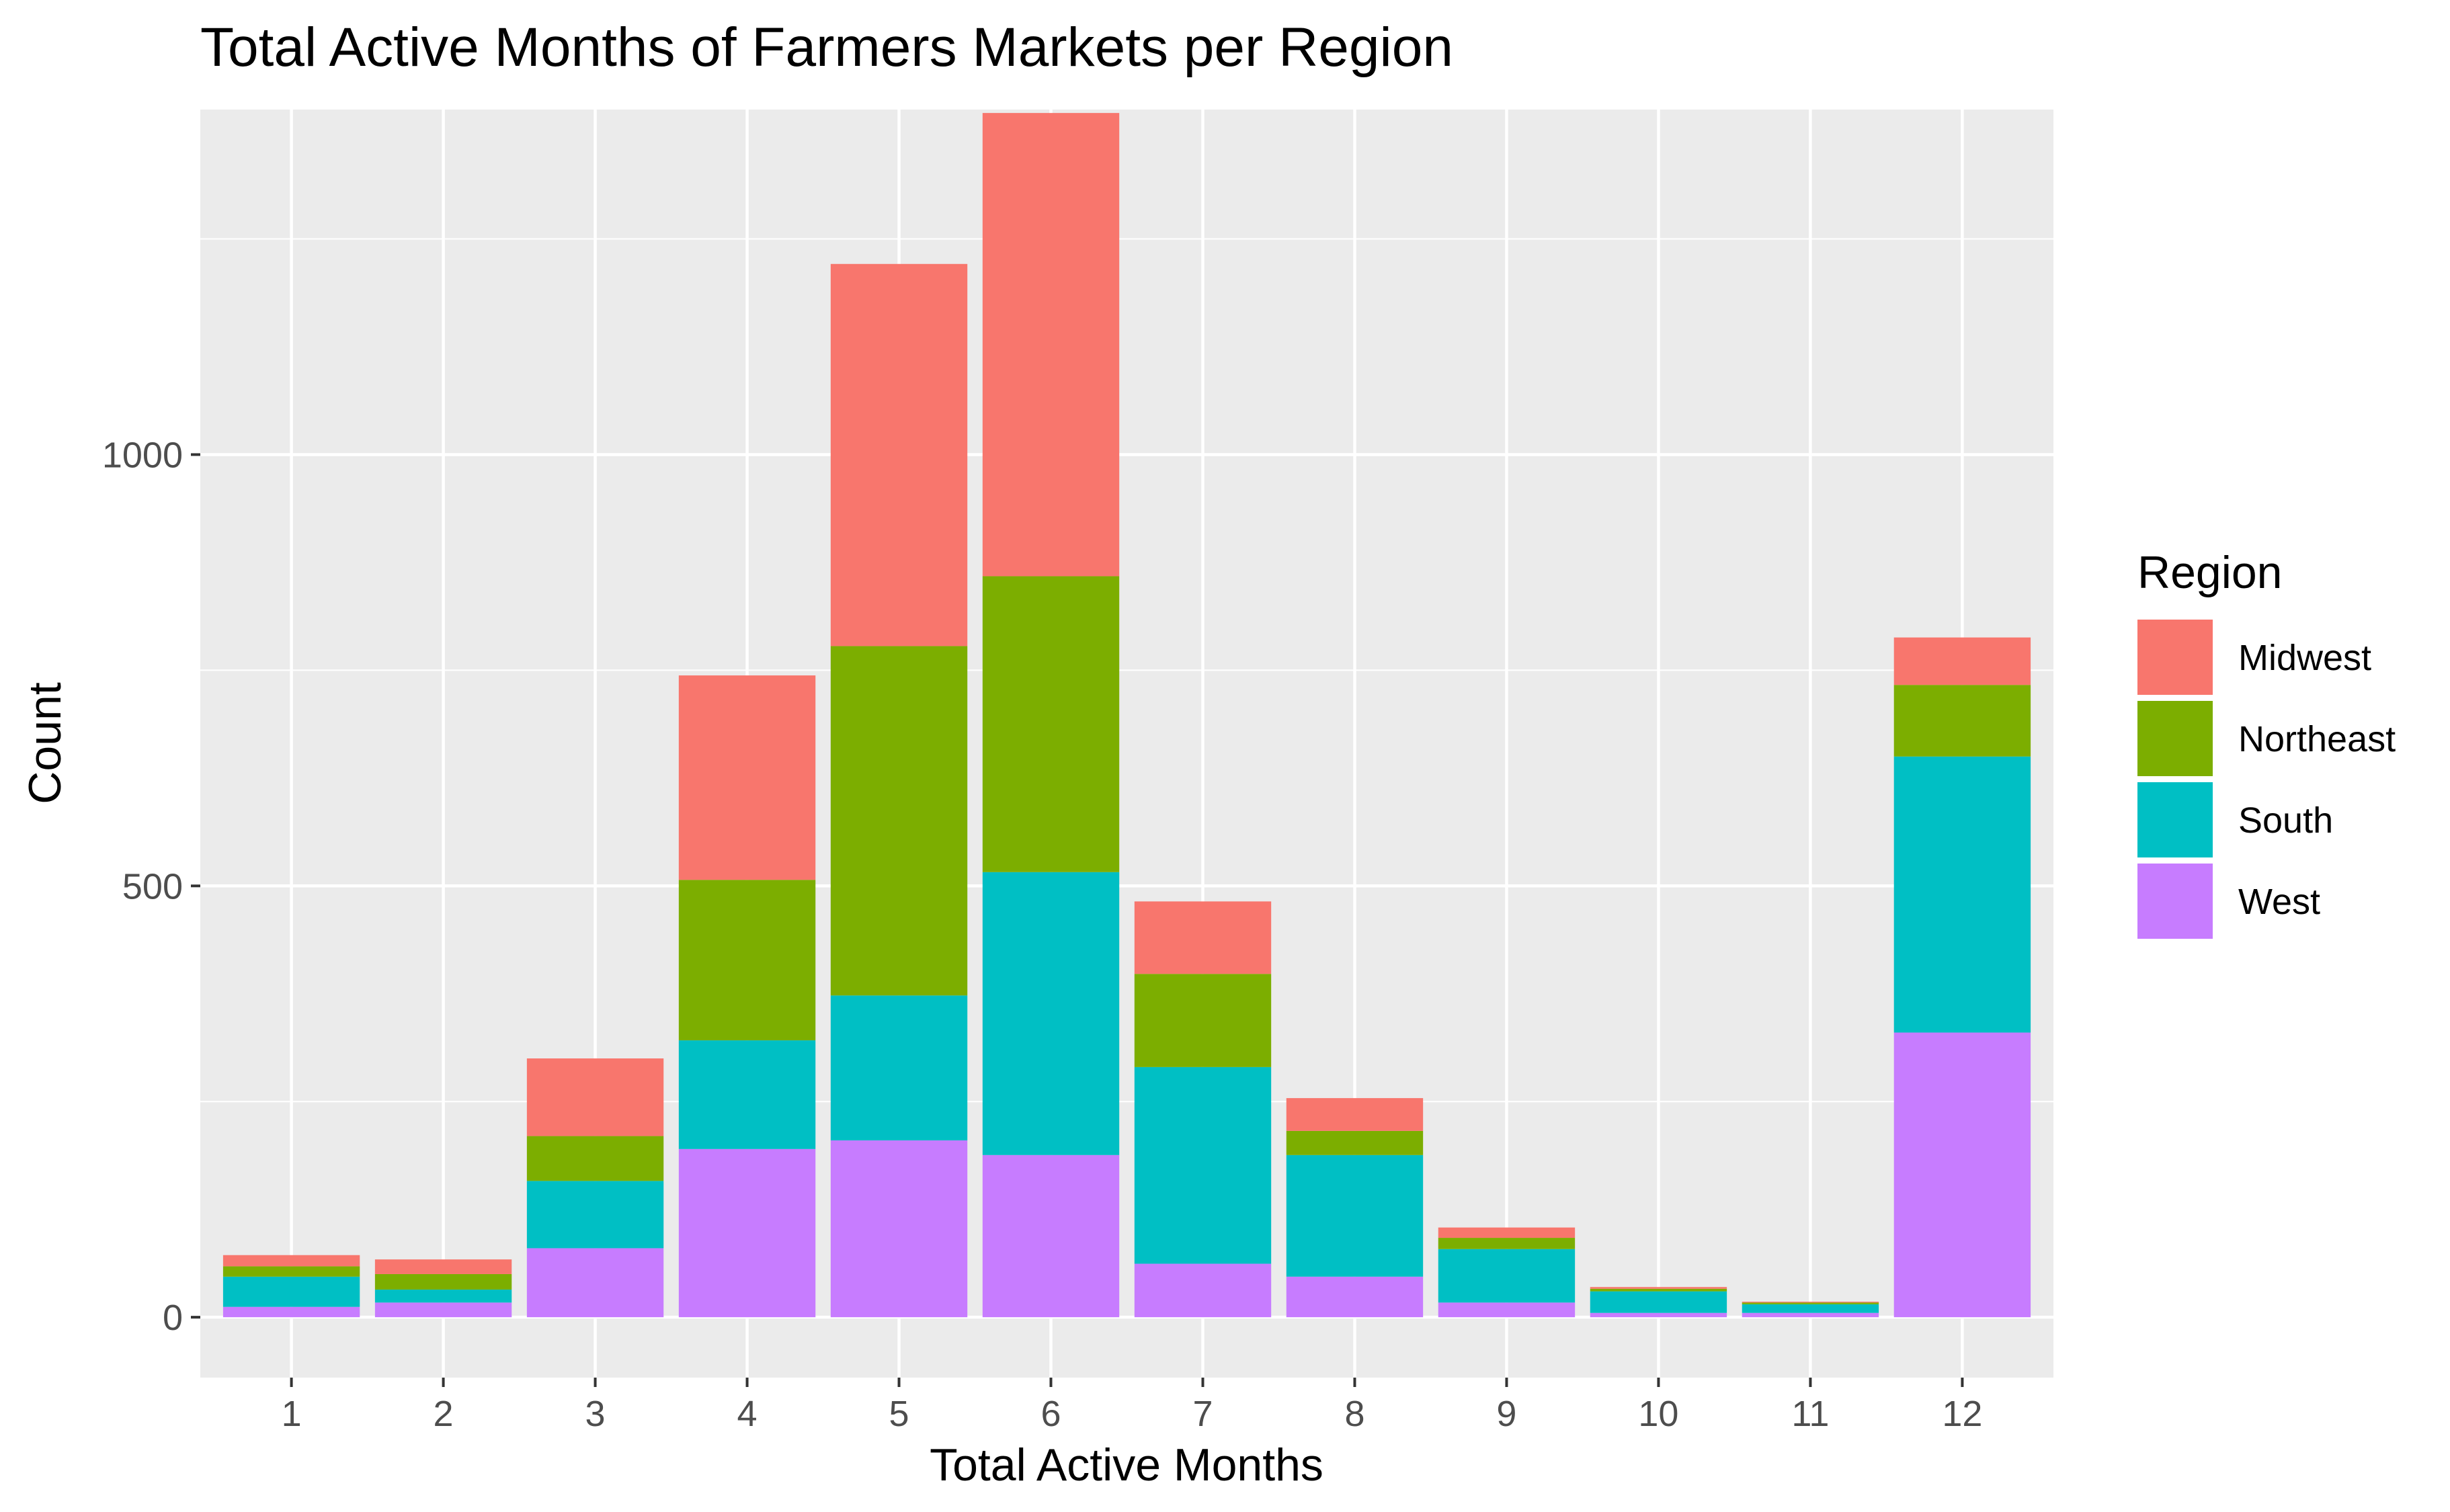 The height and width of the screenshot is (1512, 2450). What do you see at coordinates (1132, 1406) in the screenshot?
I see `x-axis: 1 2 3 4 5 6 7 8 9 10 11 12` at bounding box center [1132, 1406].